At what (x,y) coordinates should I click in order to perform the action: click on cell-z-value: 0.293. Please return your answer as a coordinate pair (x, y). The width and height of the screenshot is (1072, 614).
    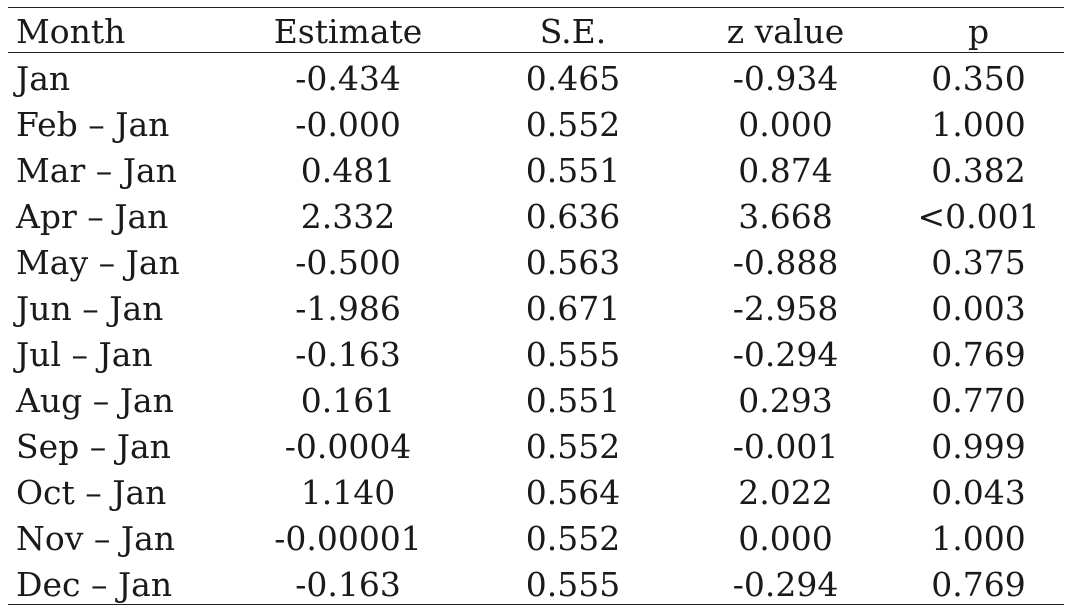
    Looking at the image, I should click on (785, 400).